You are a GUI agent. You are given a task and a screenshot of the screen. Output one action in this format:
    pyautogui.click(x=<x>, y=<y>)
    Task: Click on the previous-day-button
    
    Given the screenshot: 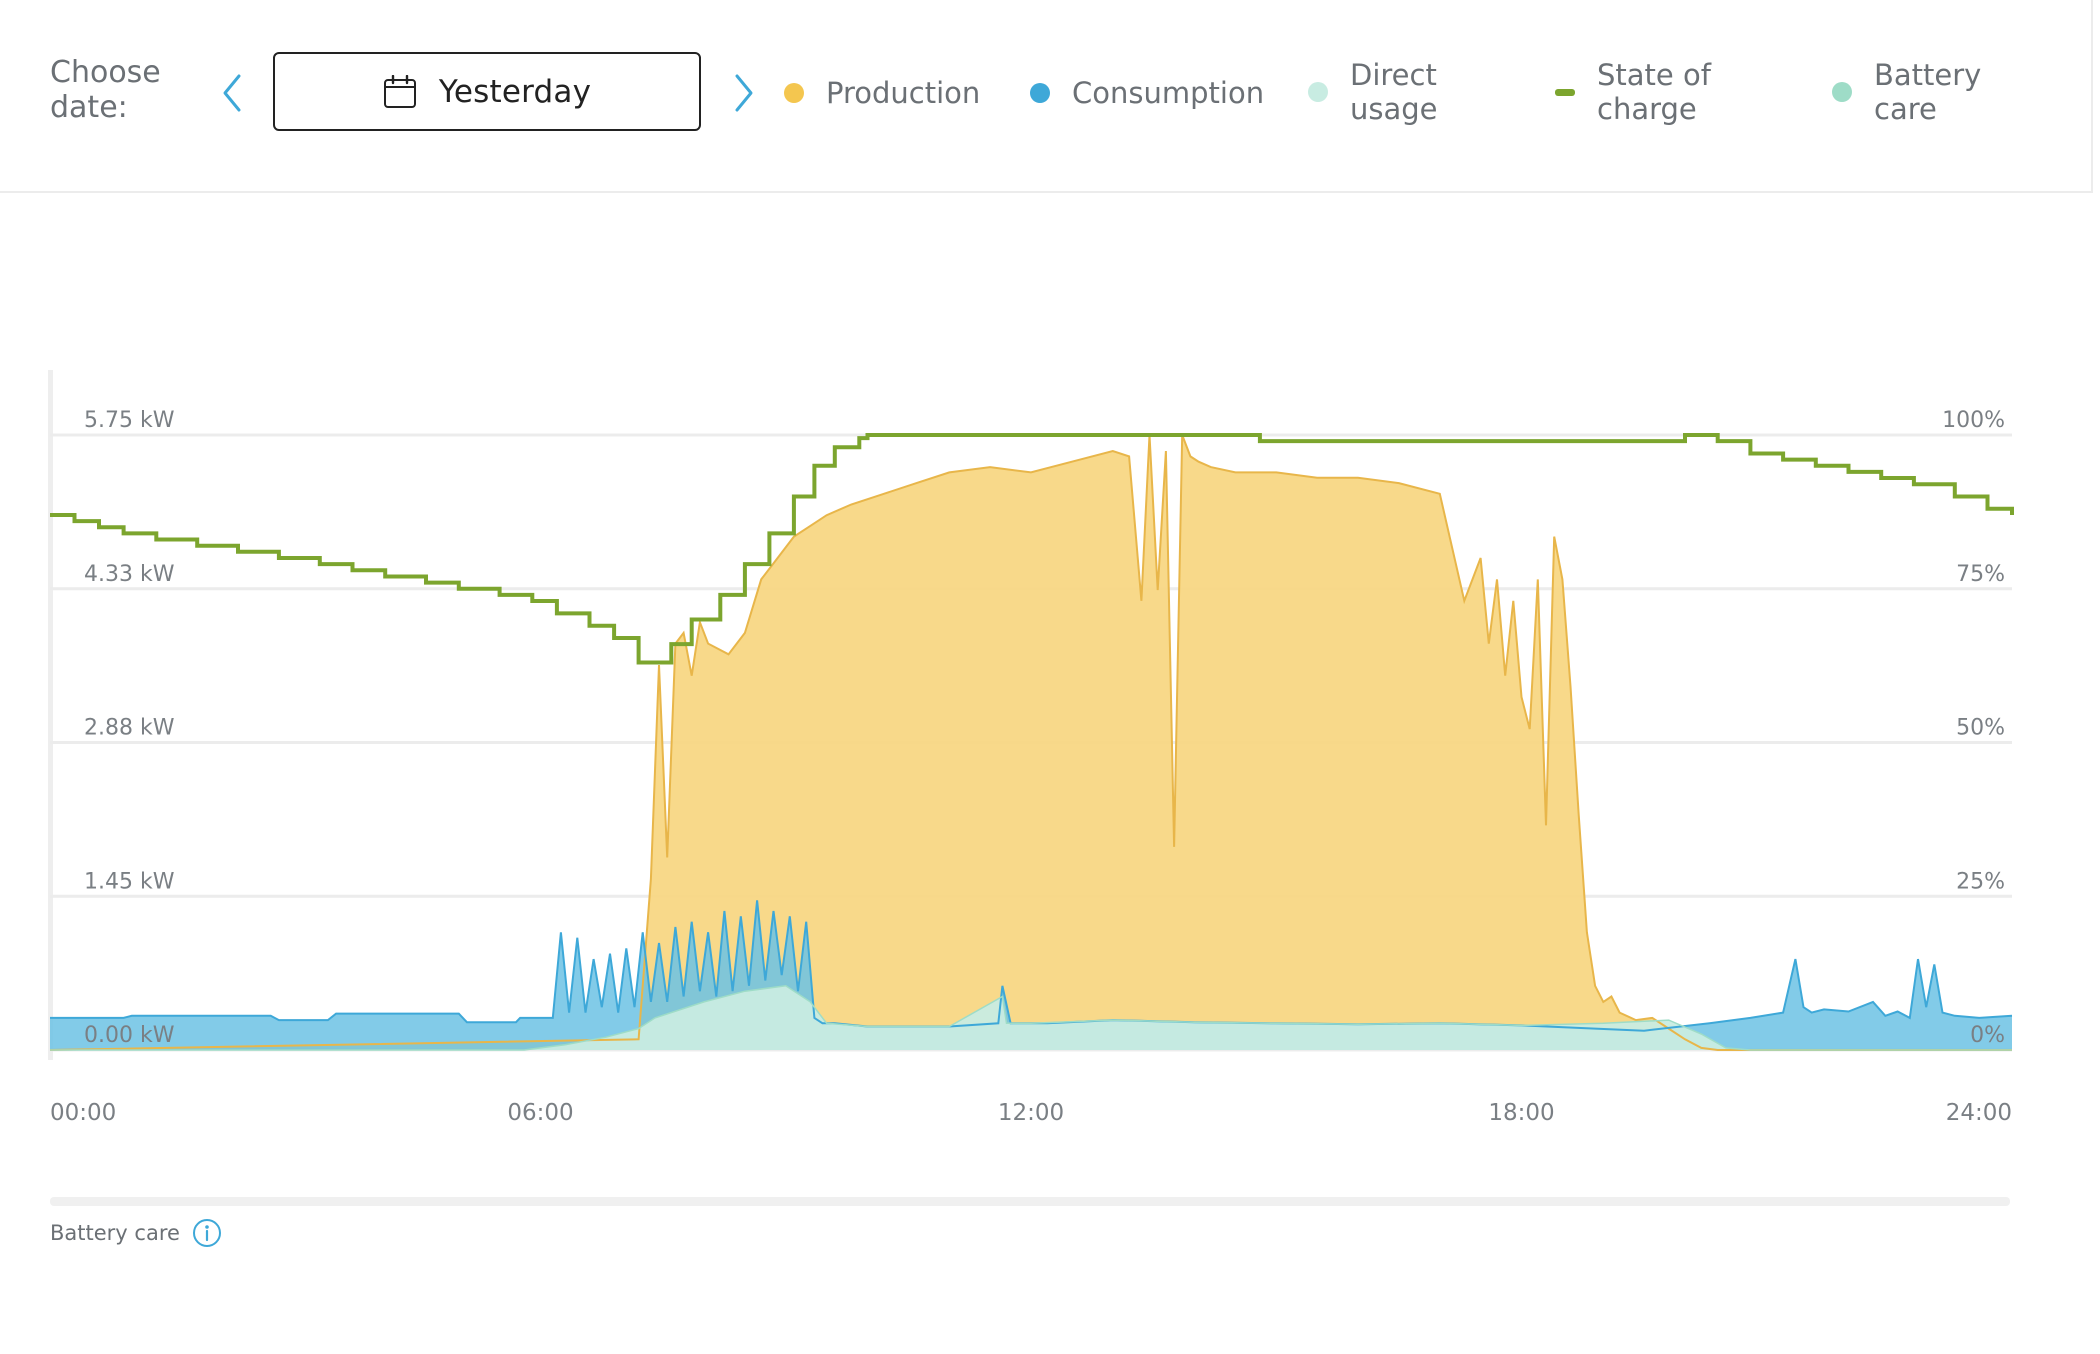 What is the action you would take?
    pyautogui.click(x=232, y=93)
    